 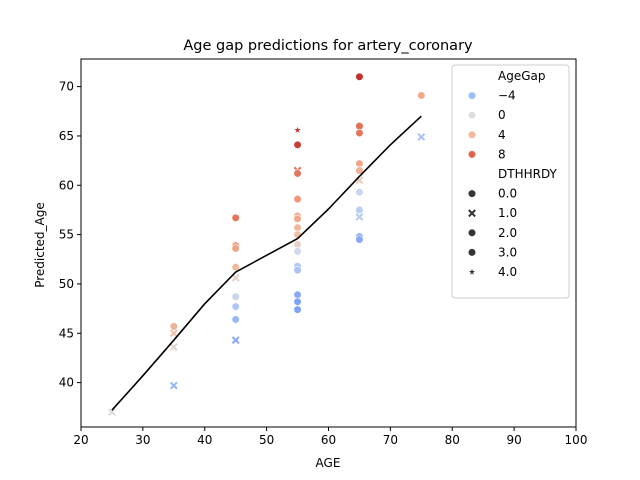 What do you see at coordinates (40, 245) in the screenshot?
I see `y-axis-label: Predicted_Age` at bounding box center [40, 245].